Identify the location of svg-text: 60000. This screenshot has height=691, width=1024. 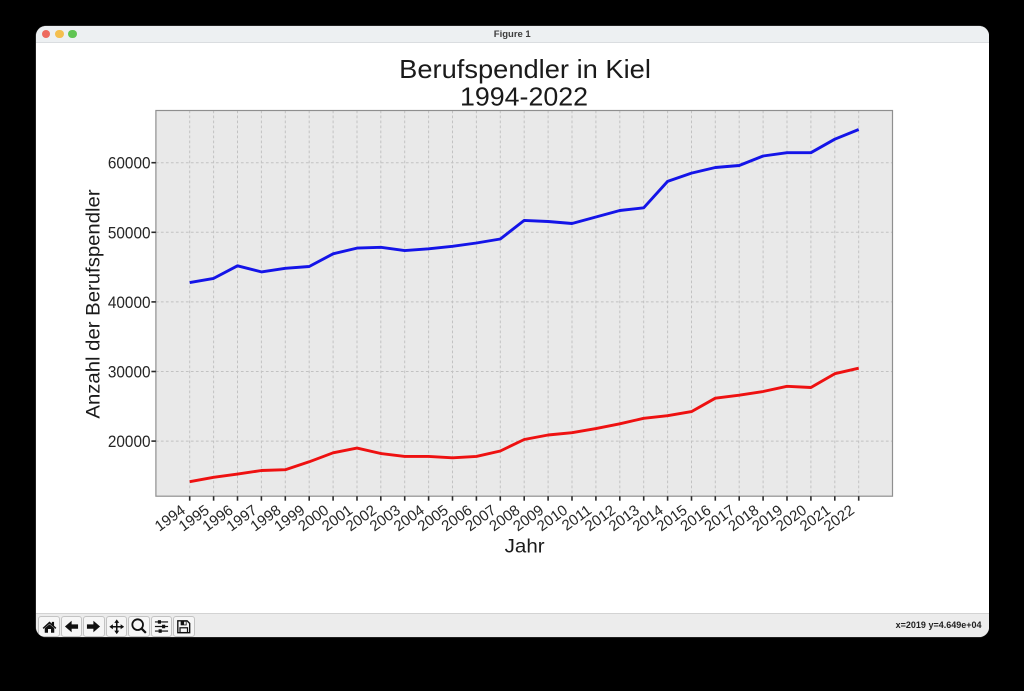
(129, 164).